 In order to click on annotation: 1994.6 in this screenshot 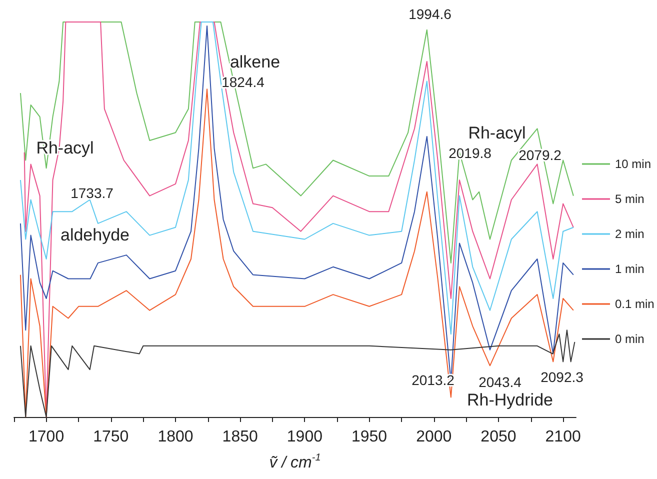, I will do `click(430, 14)`.